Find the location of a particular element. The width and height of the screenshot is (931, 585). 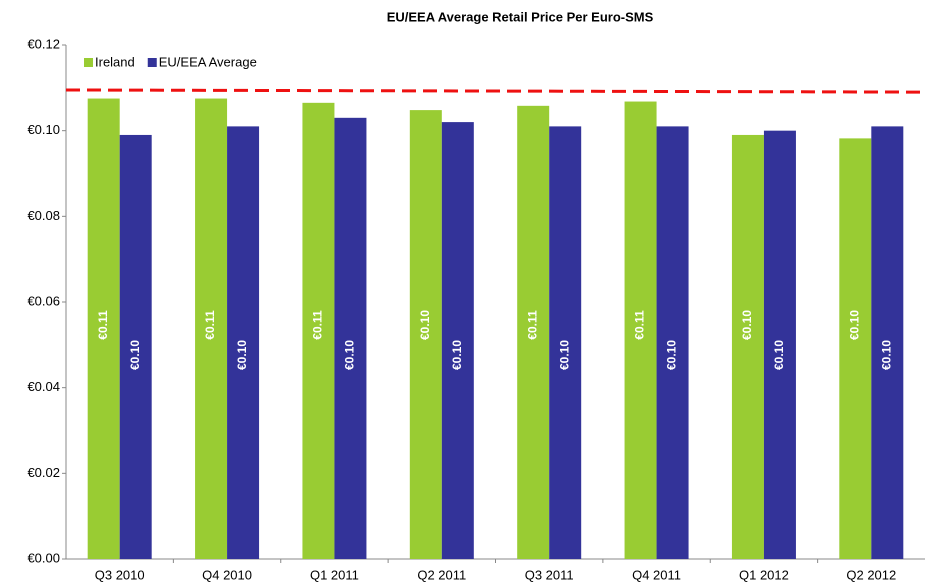

y-tick-label: €0.10 is located at coordinates (43, 129).